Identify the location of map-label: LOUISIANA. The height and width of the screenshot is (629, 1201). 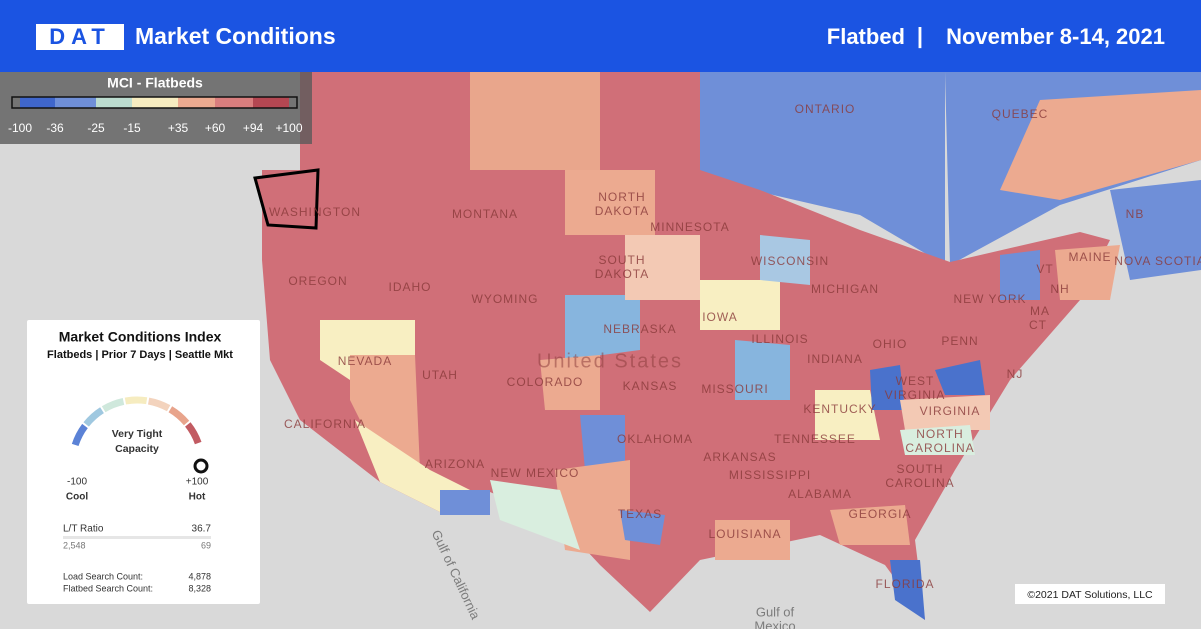
(744, 534).